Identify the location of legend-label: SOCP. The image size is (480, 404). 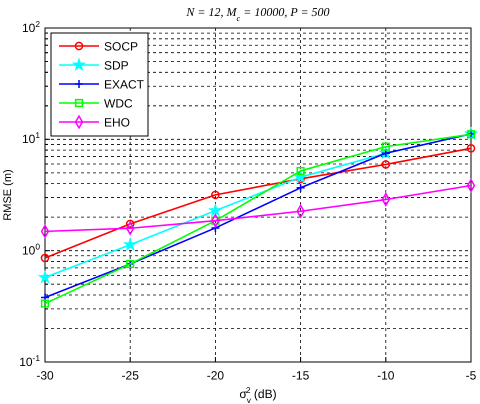
(121, 47).